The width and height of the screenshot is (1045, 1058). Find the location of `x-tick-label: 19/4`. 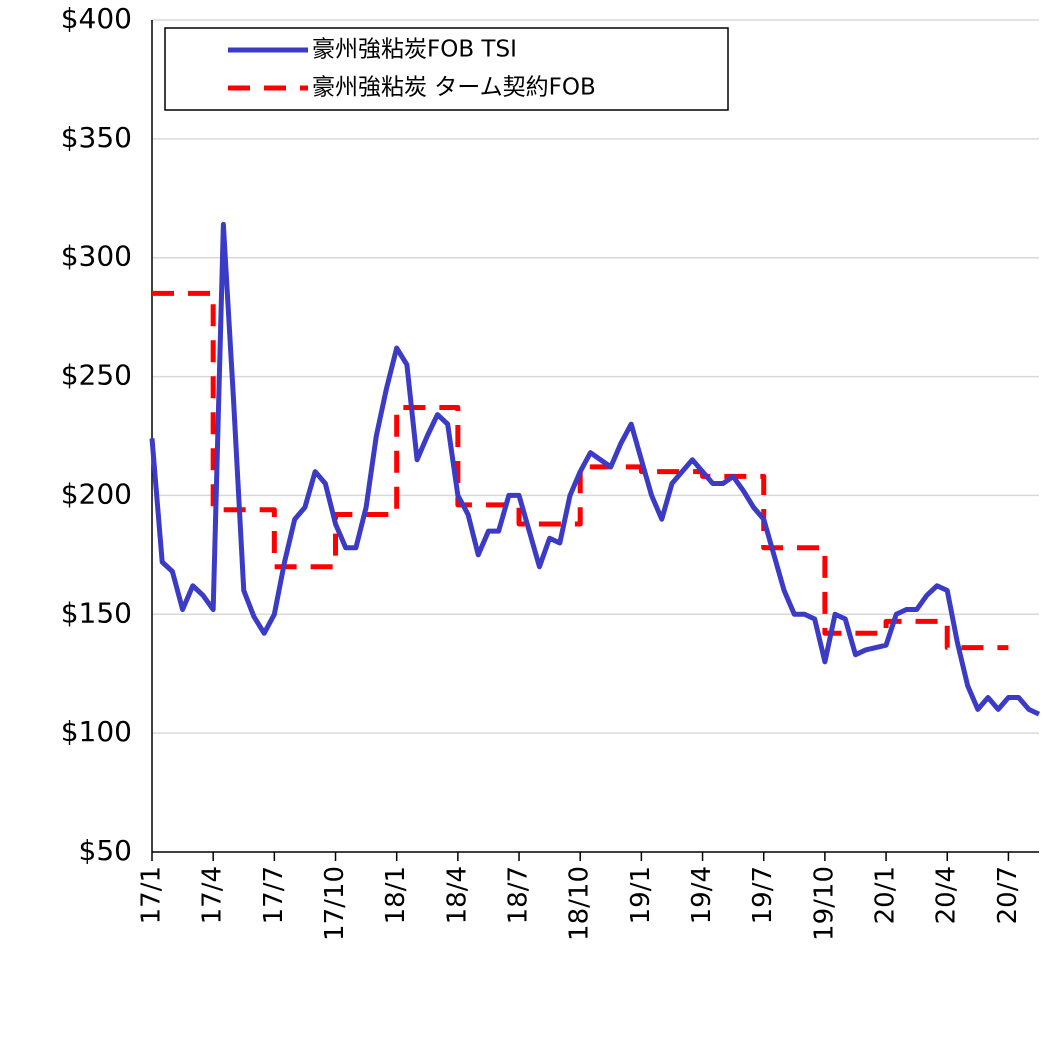

x-tick-label: 19/4 is located at coordinates (702, 895).